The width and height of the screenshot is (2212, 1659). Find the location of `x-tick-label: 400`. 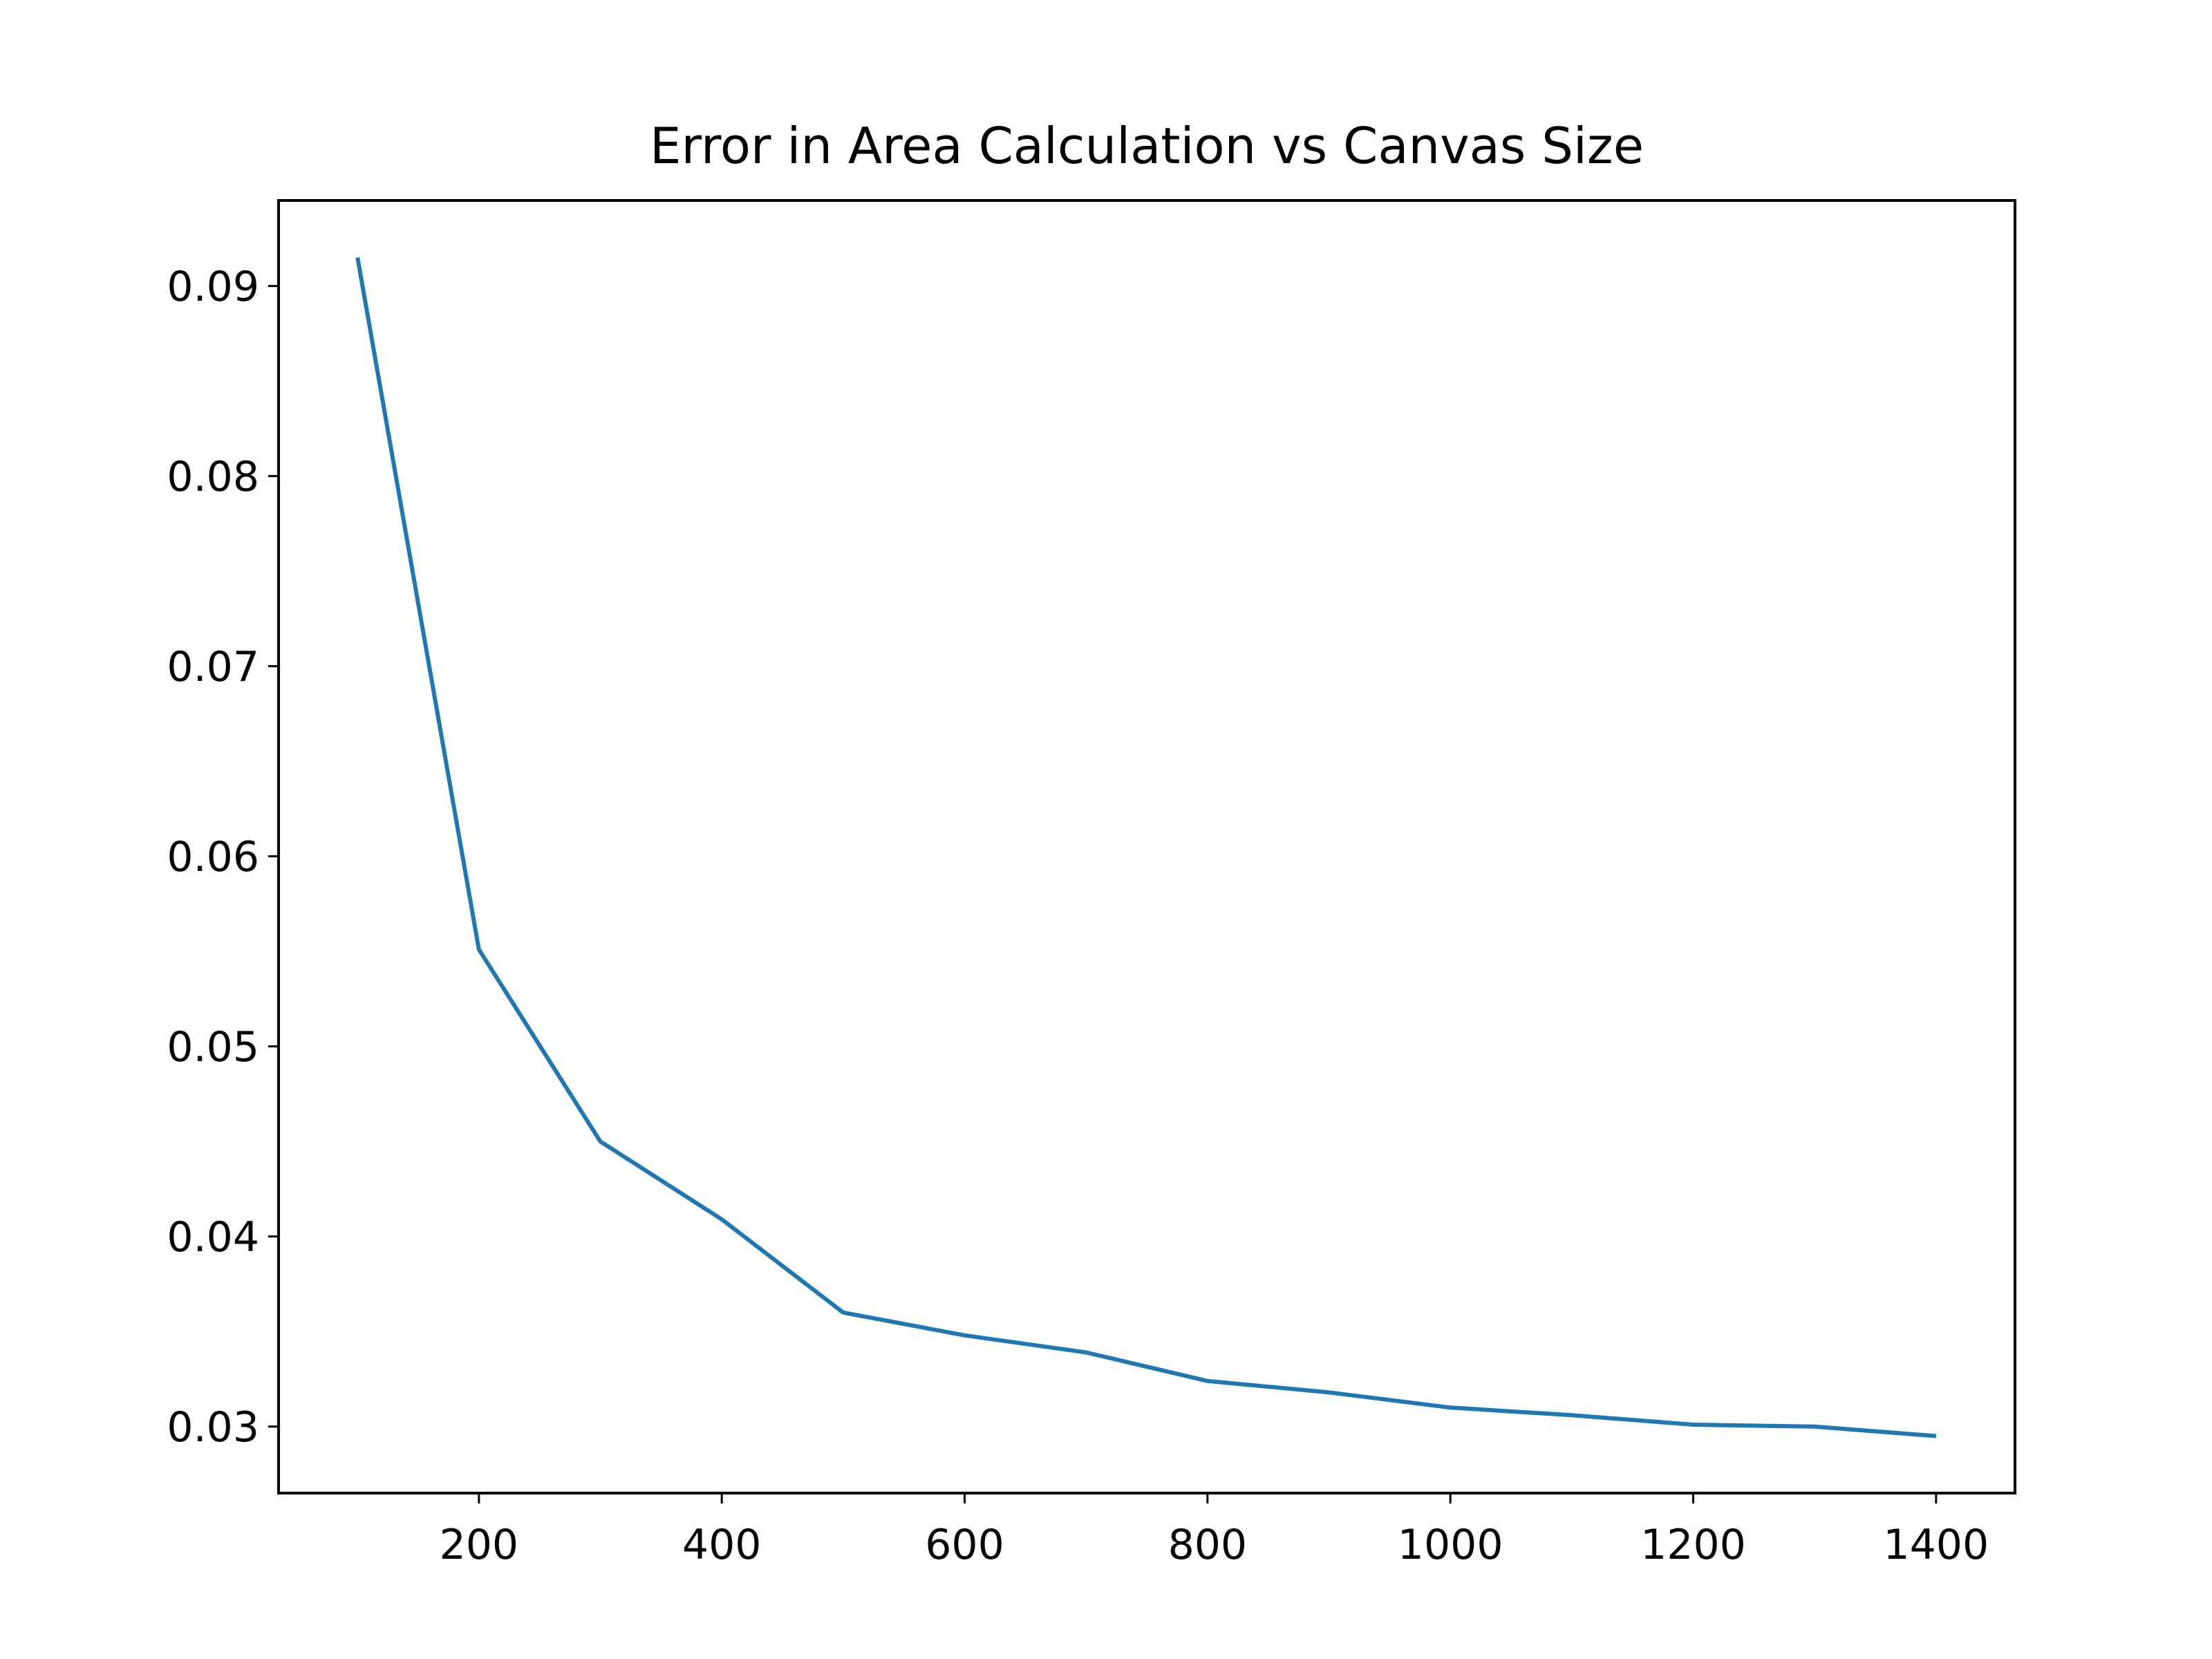

x-tick-label: 400 is located at coordinates (722, 1545).